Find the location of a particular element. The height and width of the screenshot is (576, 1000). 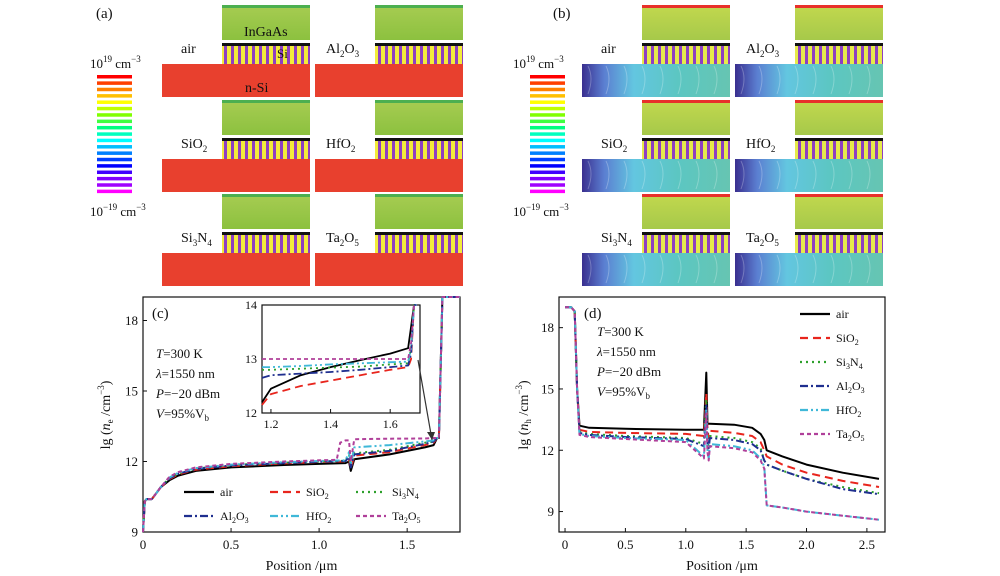

chart-d-frame is located at coordinates (722, 414).